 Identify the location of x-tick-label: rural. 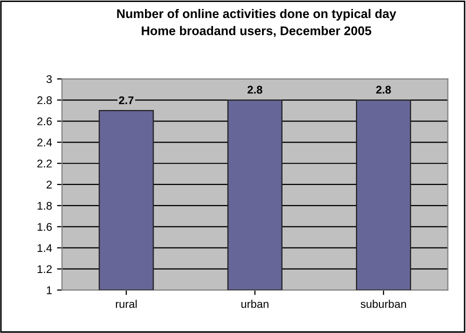
(126, 304).